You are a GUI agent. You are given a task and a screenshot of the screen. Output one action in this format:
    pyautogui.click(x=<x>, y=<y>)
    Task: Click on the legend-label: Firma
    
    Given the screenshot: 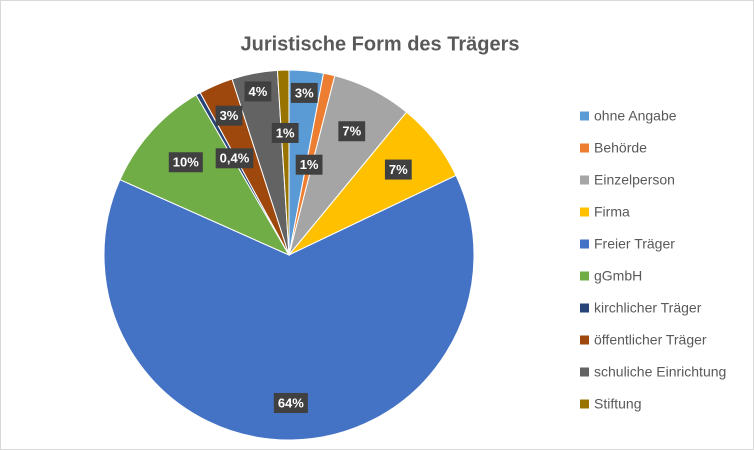 What is the action you would take?
    pyautogui.click(x=612, y=212)
    